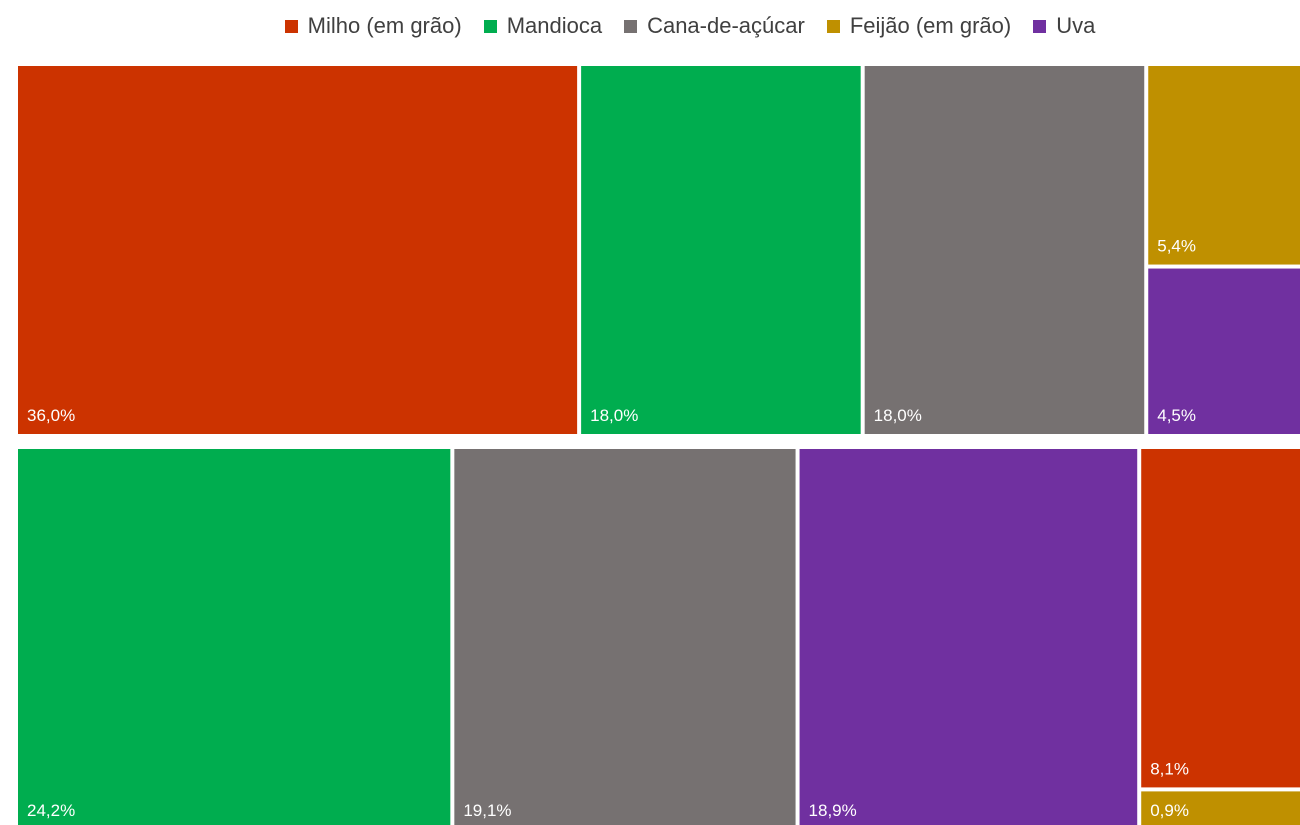 The width and height of the screenshot is (1300, 825). What do you see at coordinates (968, 637) in the screenshot?
I see `tile-uva-g2` at bounding box center [968, 637].